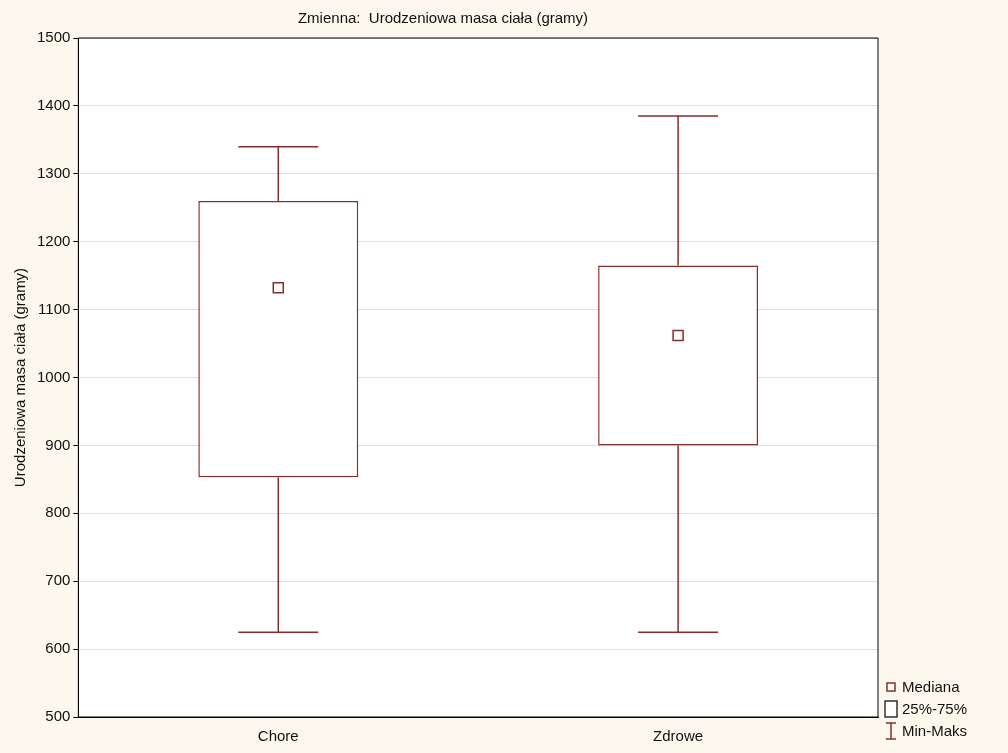  What do you see at coordinates (58, 444) in the screenshot?
I see `y-tick-label: 900` at bounding box center [58, 444].